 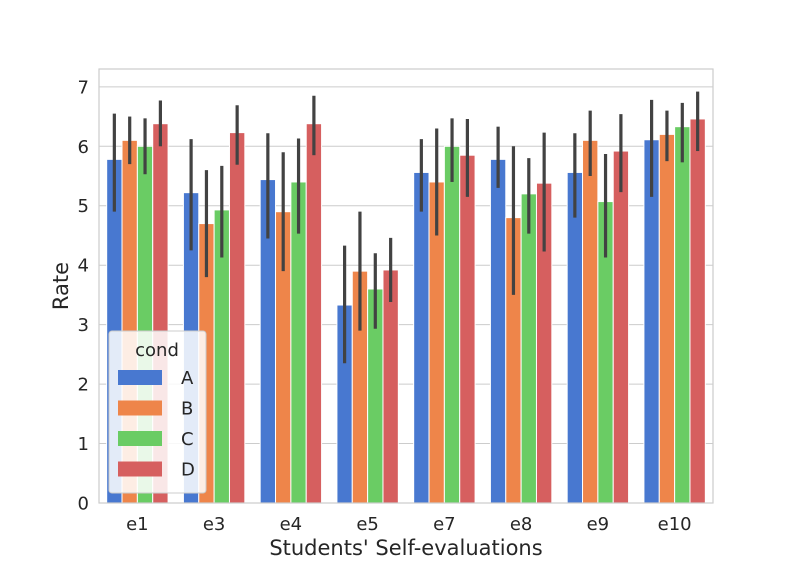 I want to click on bar-D-e7, so click(x=467, y=329).